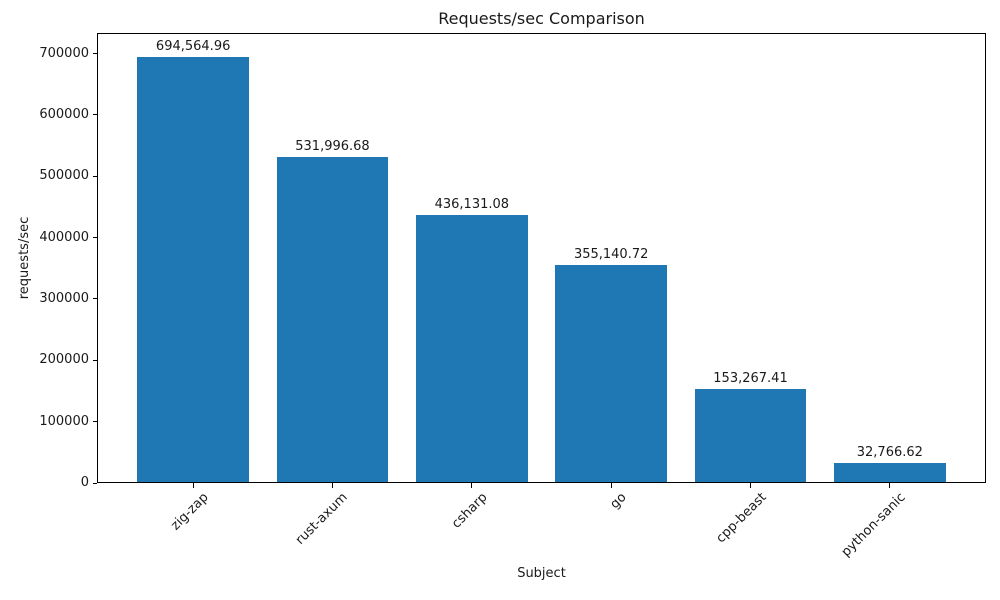  What do you see at coordinates (472, 205) in the screenshot?
I see `bar-value-label: 436,131.08` at bounding box center [472, 205].